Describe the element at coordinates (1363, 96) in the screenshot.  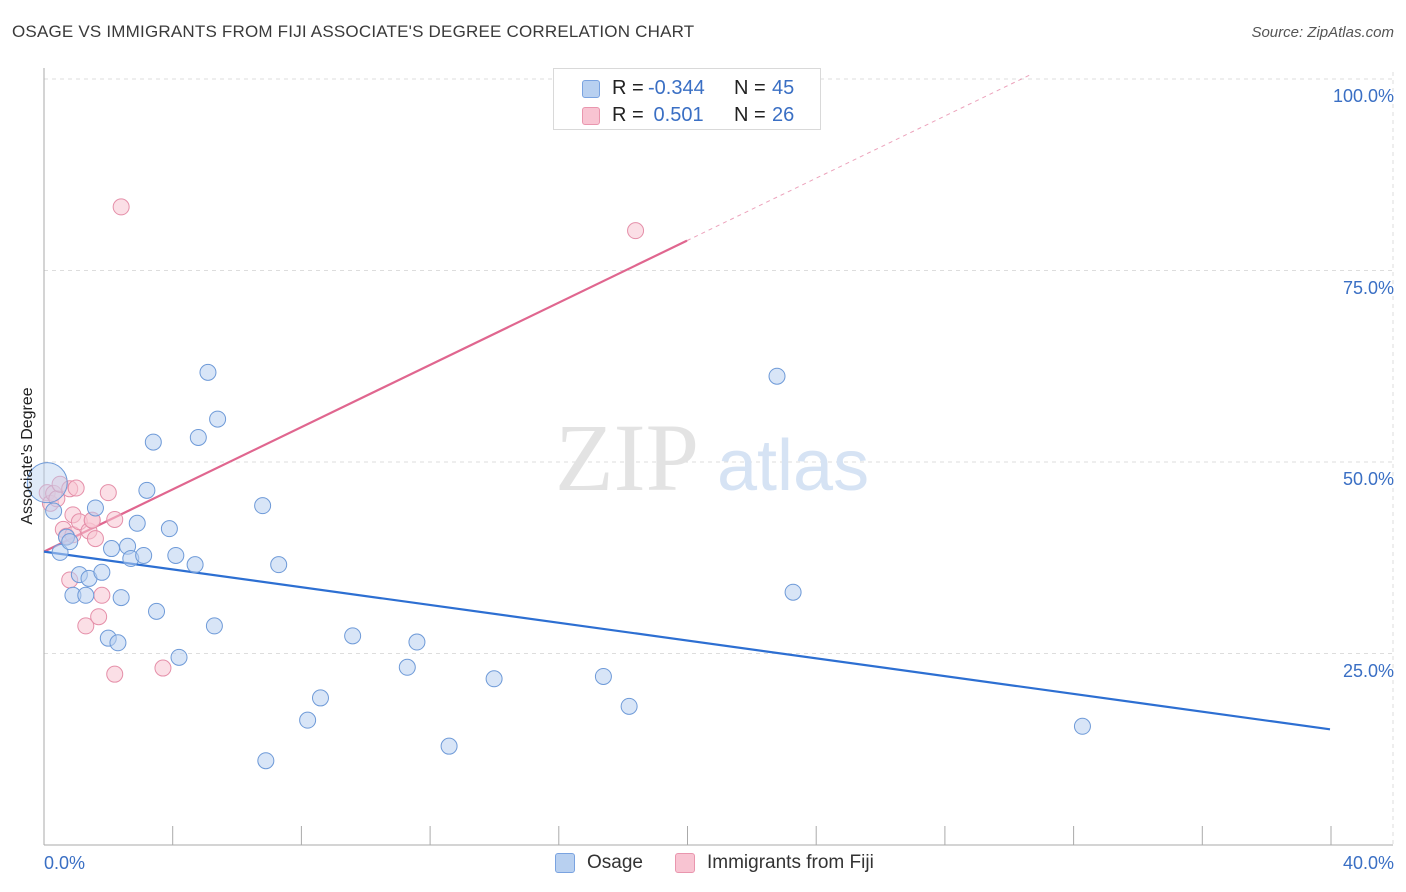
I see `y-tick-label: 100.0%` at that location.